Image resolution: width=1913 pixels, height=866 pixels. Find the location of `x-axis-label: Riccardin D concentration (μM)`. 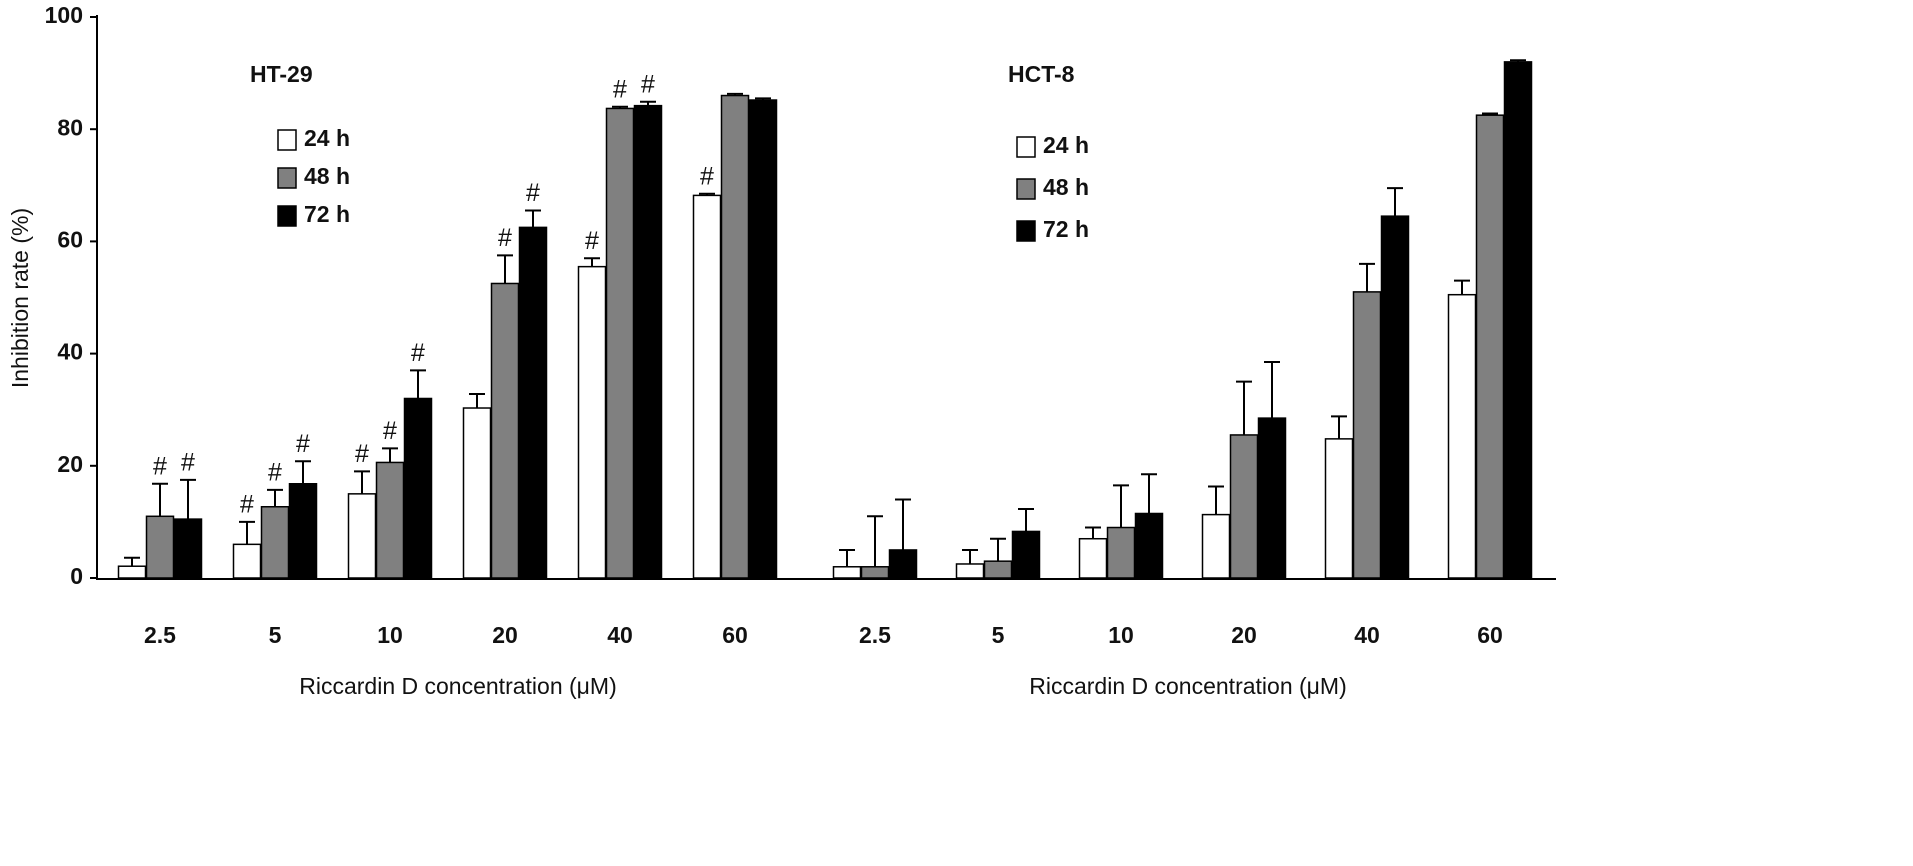

x-axis-label: Riccardin D concentration (μM) is located at coordinates (1187, 686).